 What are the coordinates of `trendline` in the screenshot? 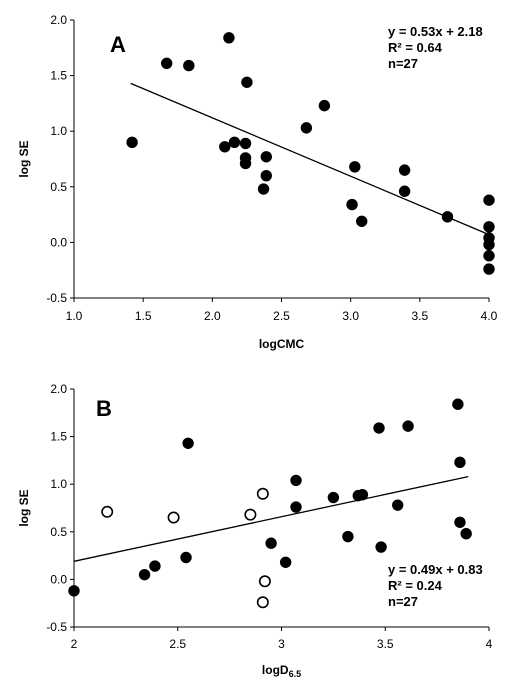 It's located at (271, 518).